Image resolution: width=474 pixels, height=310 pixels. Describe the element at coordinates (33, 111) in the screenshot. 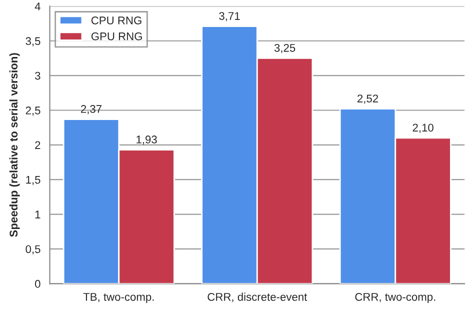

I see `y-tick-label: 2,5` at that location.